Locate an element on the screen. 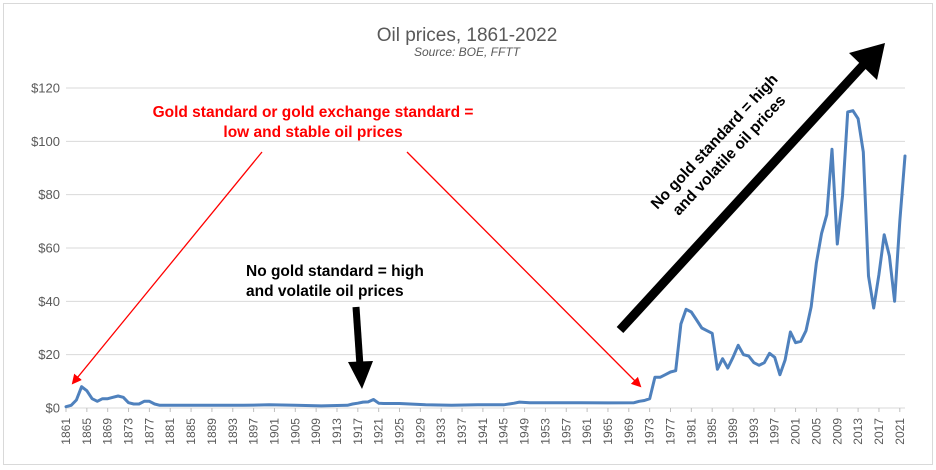  x-tick-label: 1985 is located at coordinates (712, 431).